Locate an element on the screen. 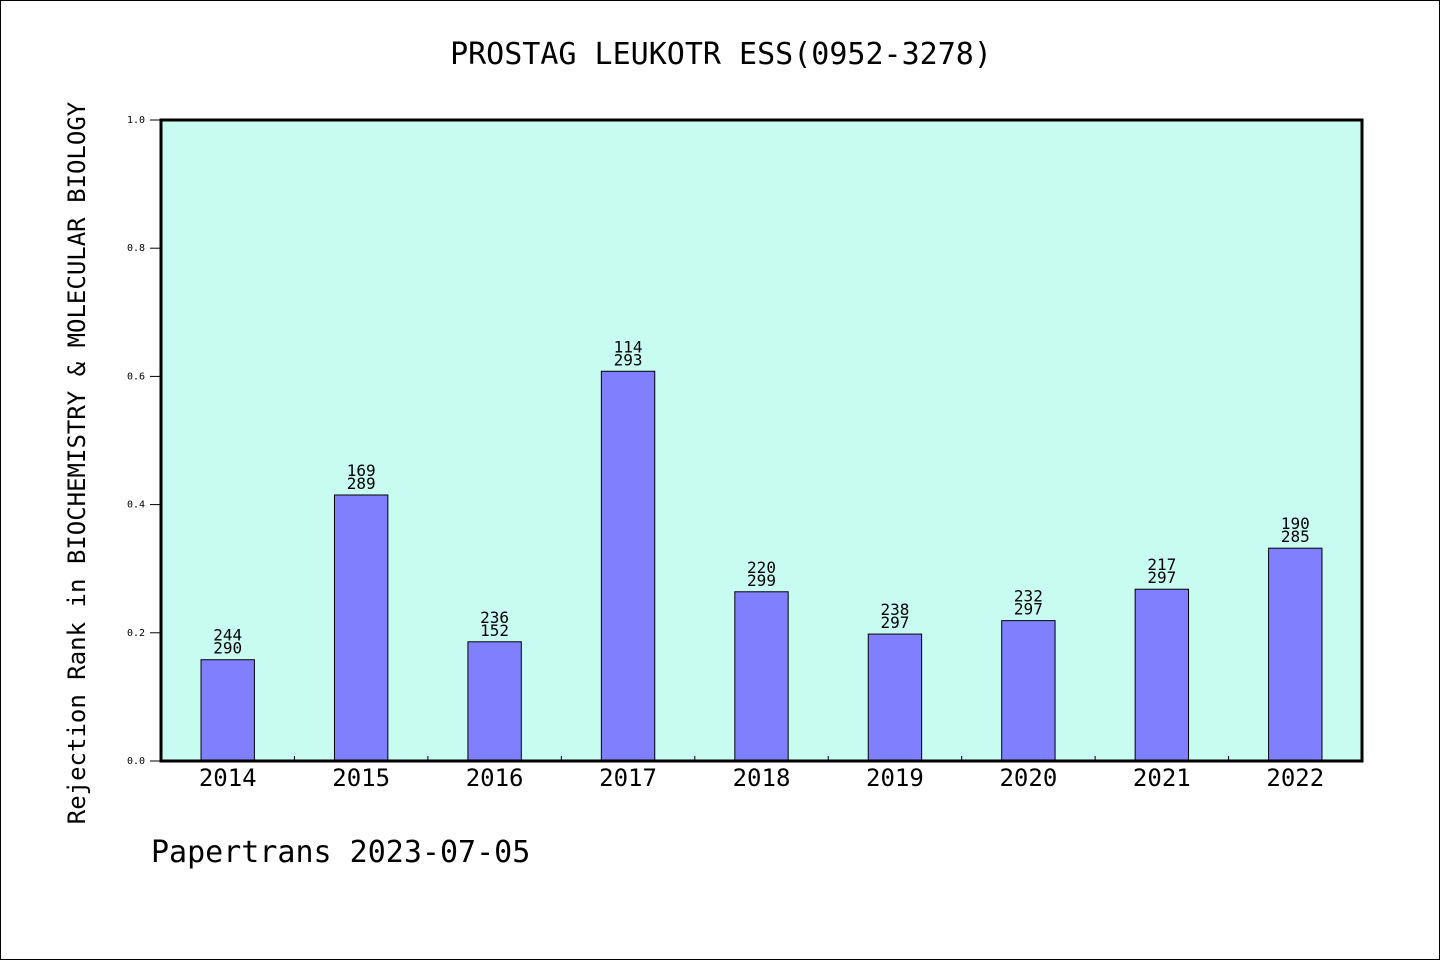 The width and height of the screenshot is (1440, 961). bar-label-top: 114 is located at coordinates (628, 346).